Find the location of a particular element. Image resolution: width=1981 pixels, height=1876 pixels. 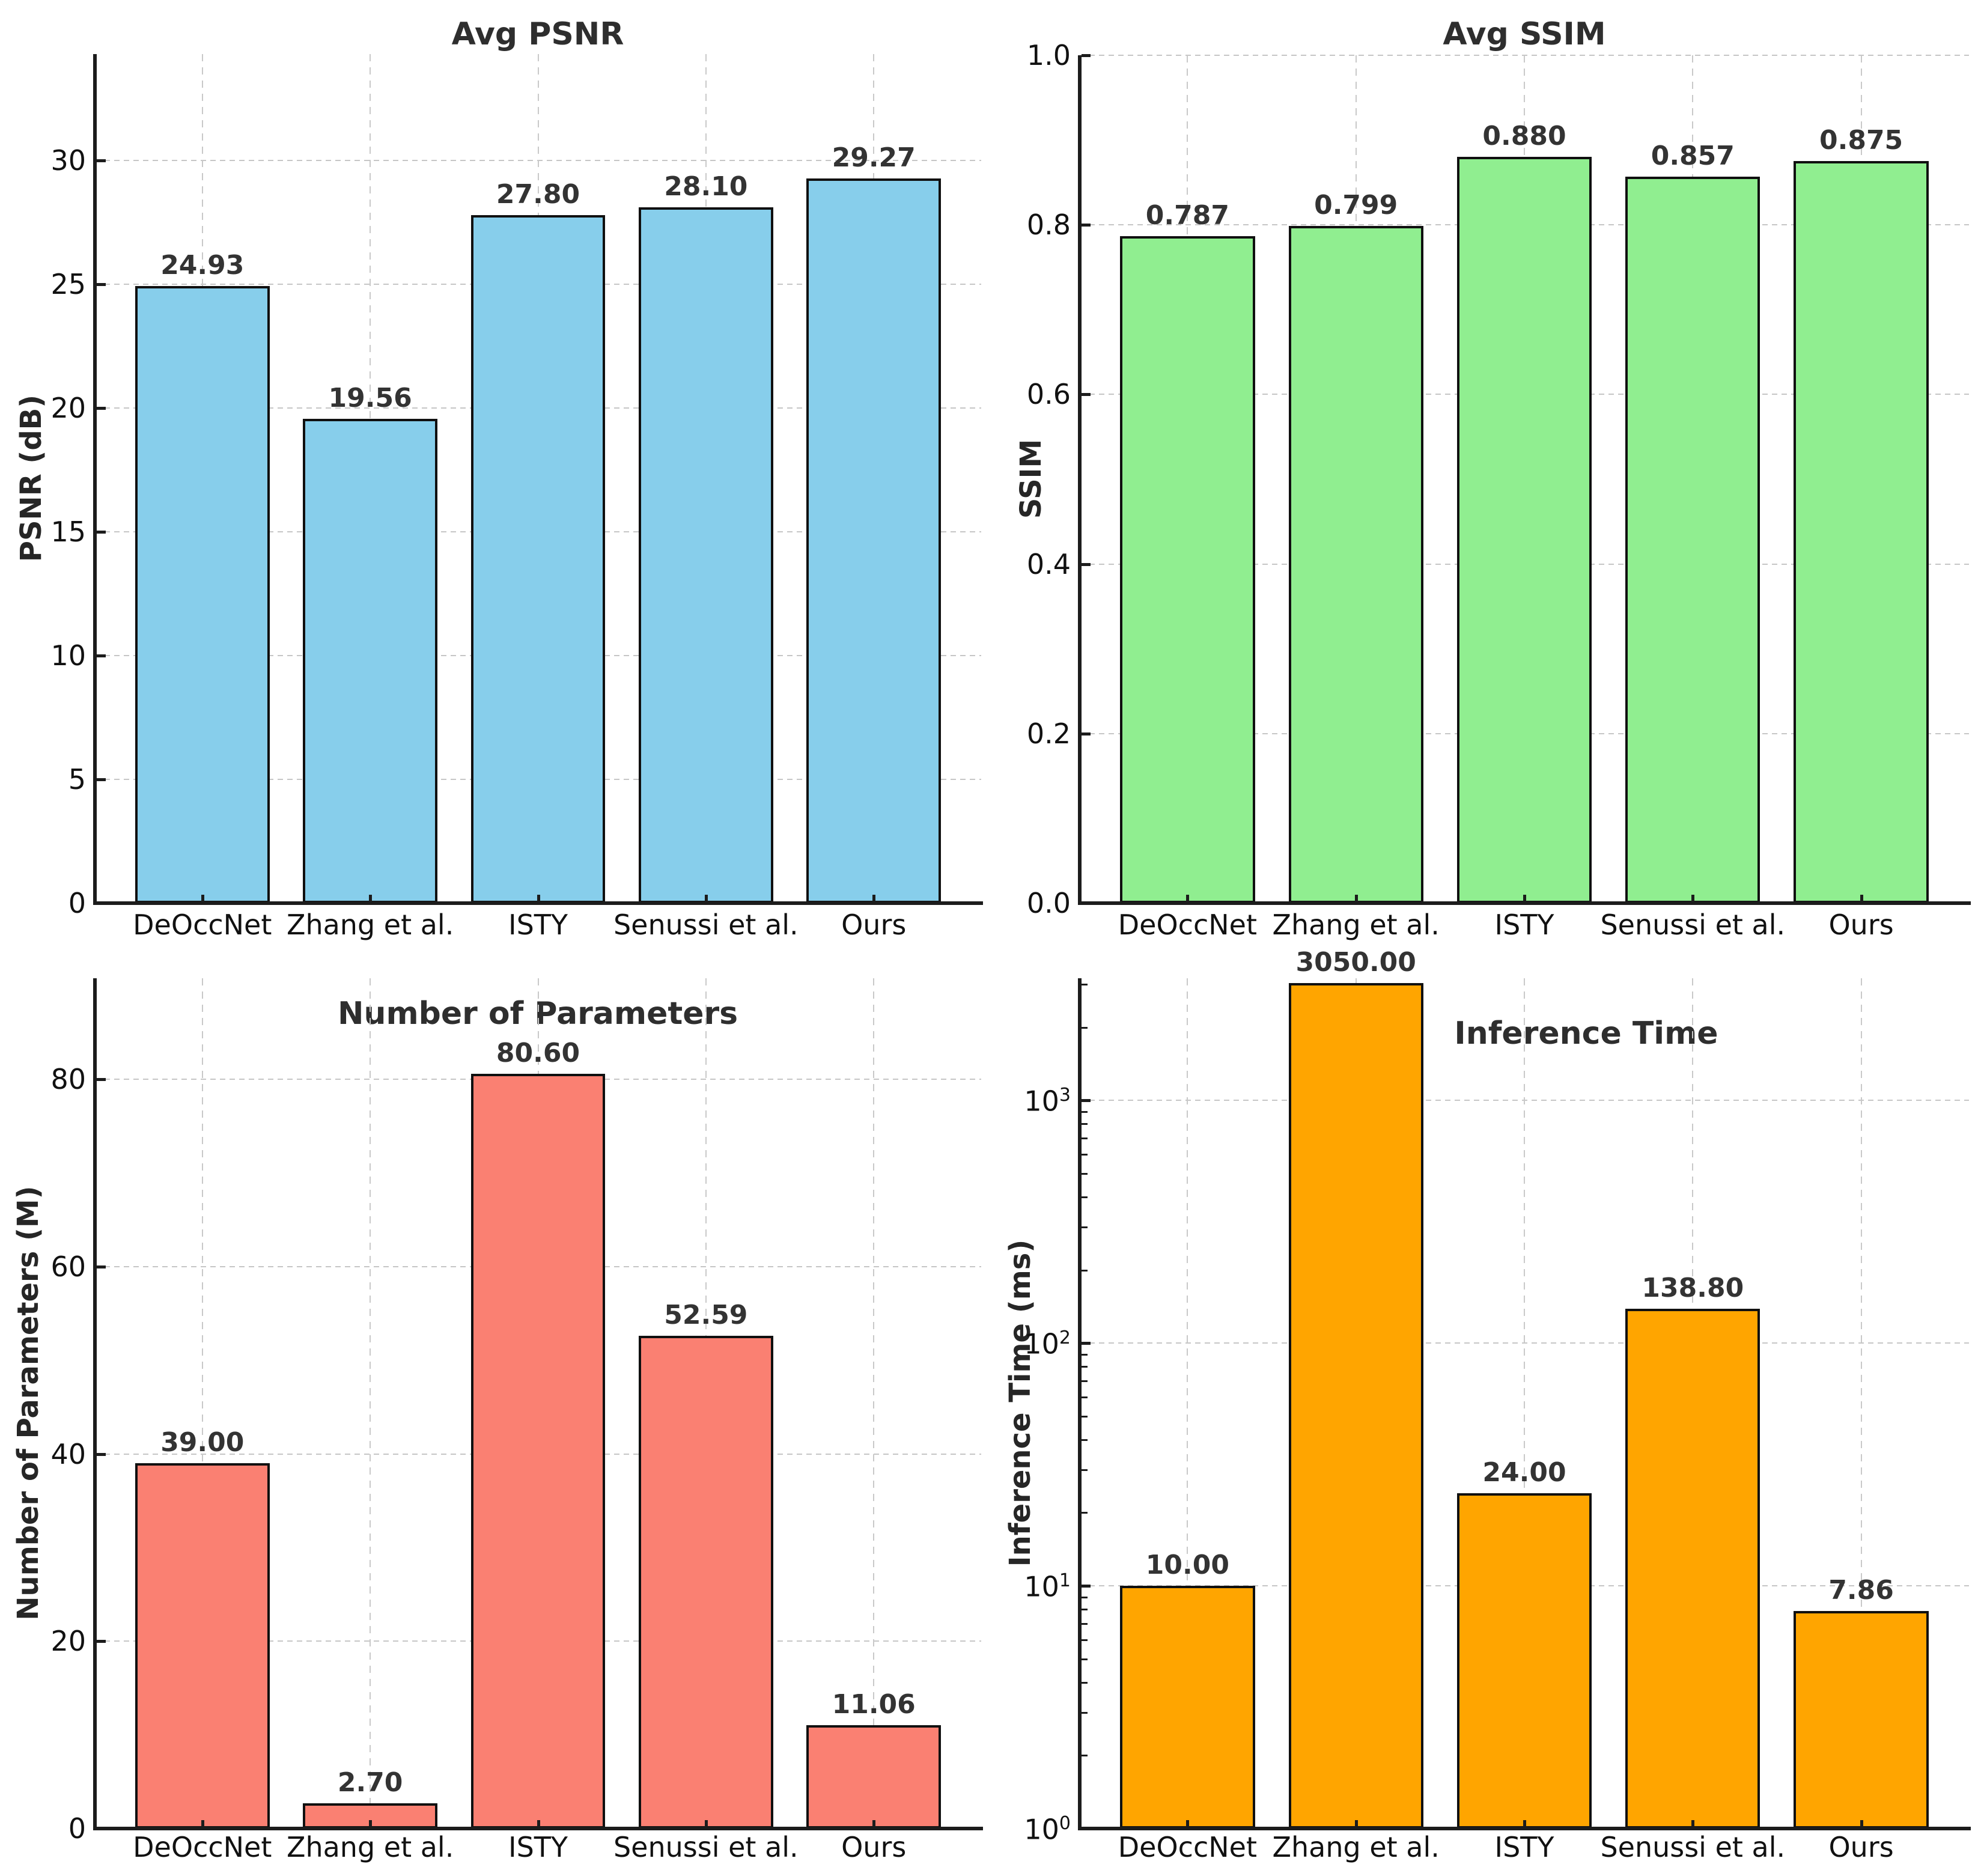

y-tick-label: 60 is located at coordinates (68, 1266).